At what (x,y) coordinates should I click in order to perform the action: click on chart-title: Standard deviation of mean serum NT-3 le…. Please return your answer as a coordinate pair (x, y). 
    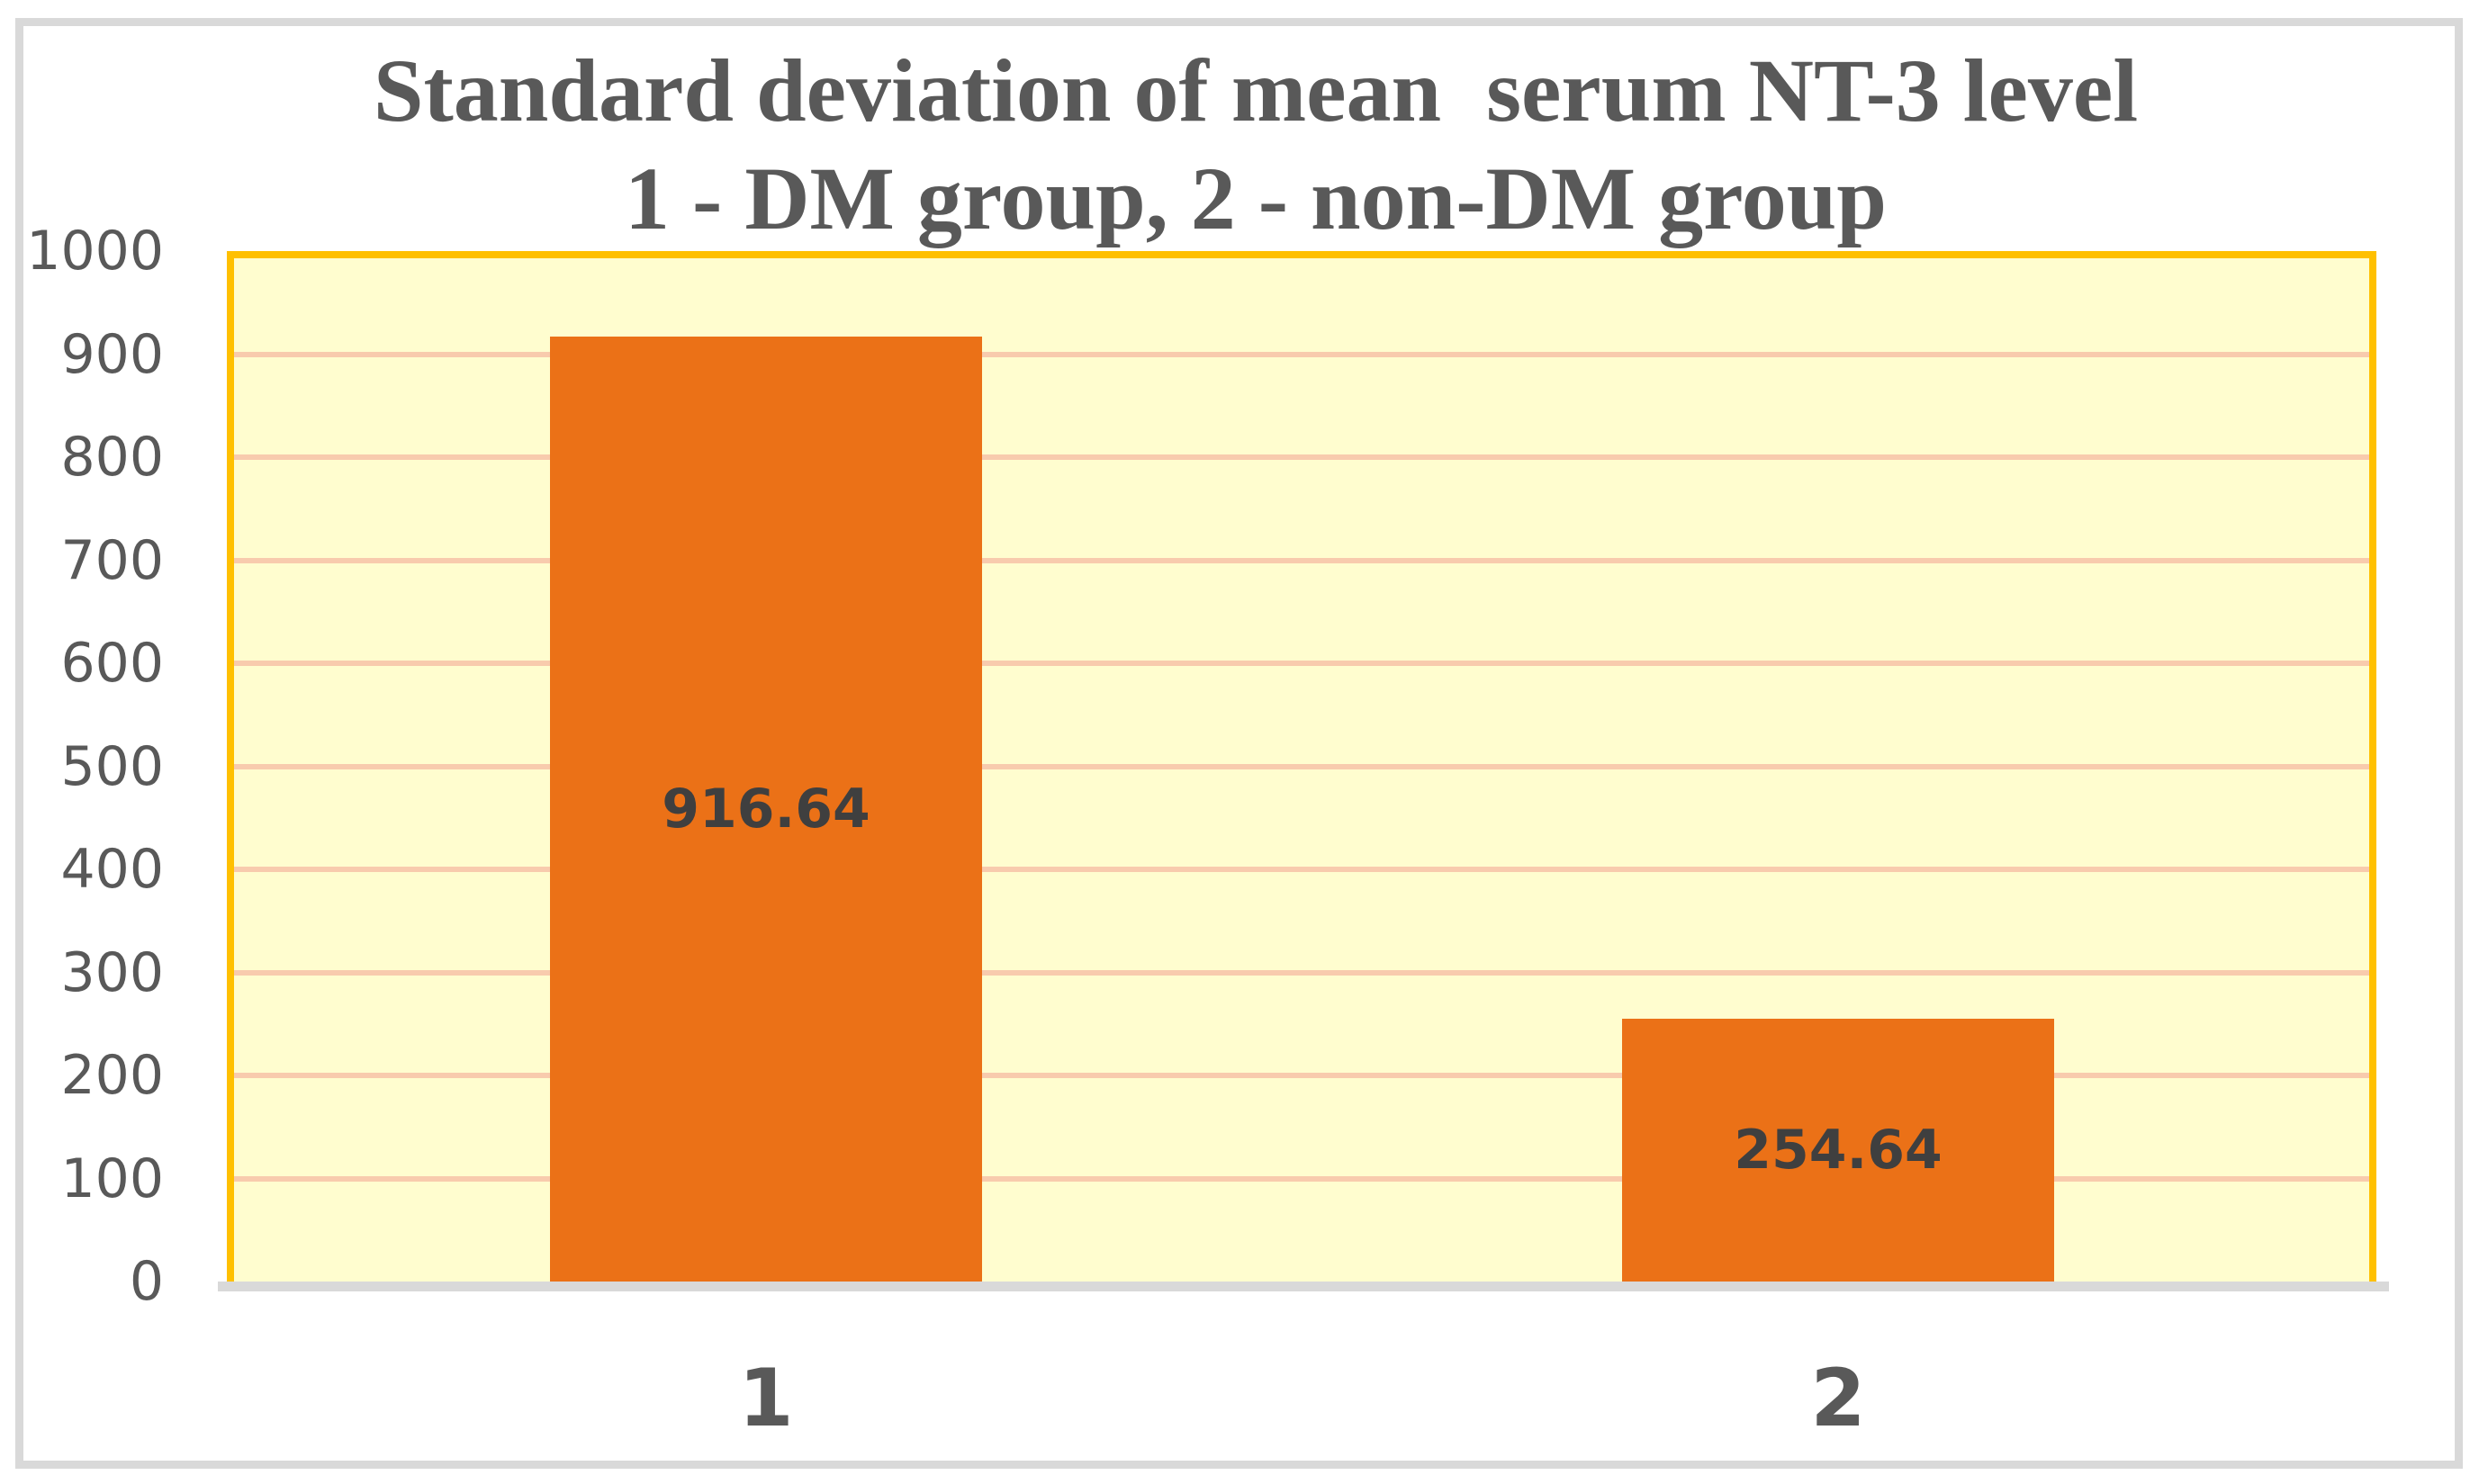
    Looking at the image, I should click on (1256, 145).